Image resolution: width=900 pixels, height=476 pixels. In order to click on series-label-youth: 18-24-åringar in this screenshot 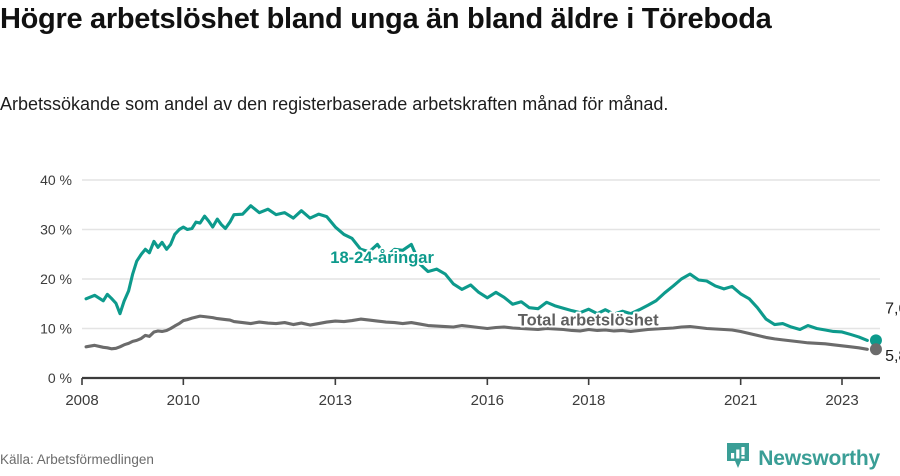, I will do `click(382, 258)`.